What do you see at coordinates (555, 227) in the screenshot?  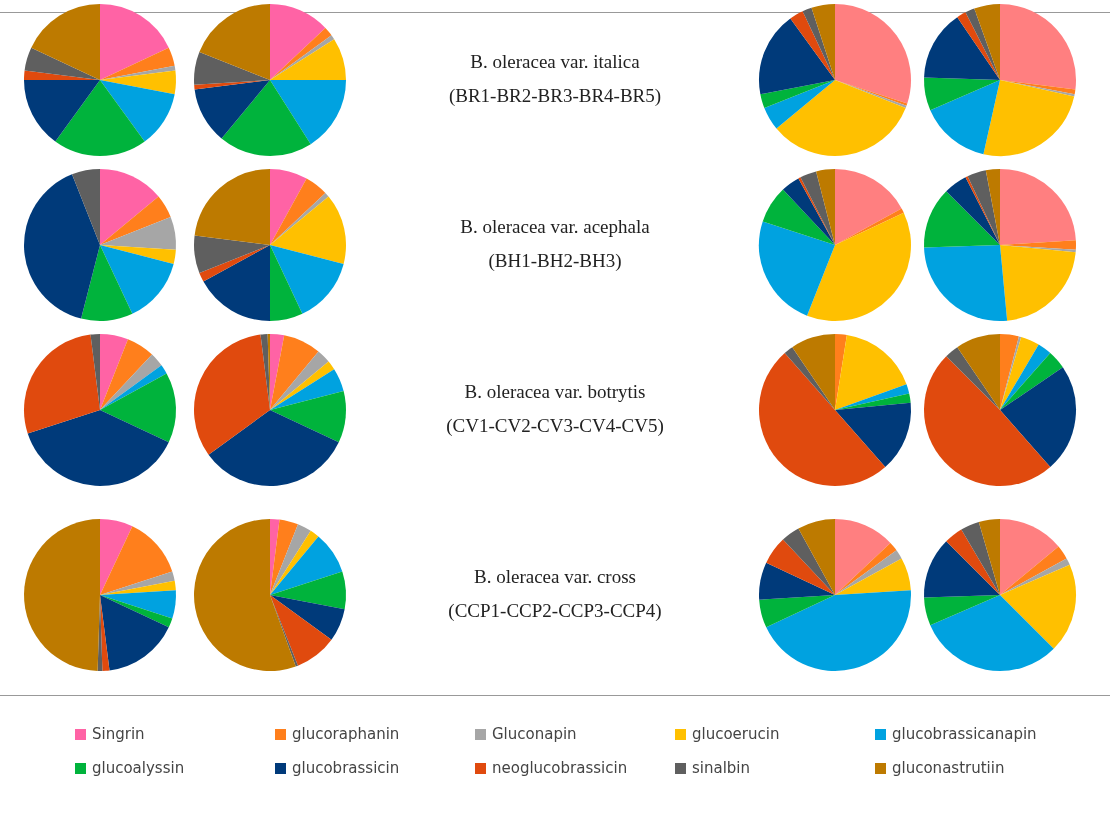 I see `text: B. oleracea var. acephala` at bounding box center [555, 227].